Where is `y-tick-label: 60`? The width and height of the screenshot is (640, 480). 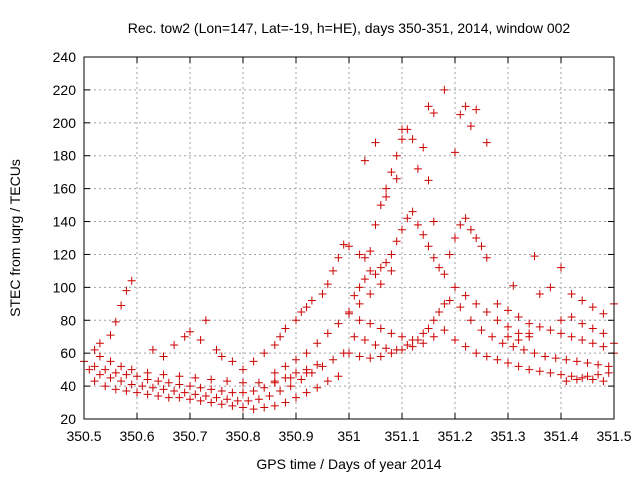
y-tick-label: 60 is located at coordinates (68, 353).